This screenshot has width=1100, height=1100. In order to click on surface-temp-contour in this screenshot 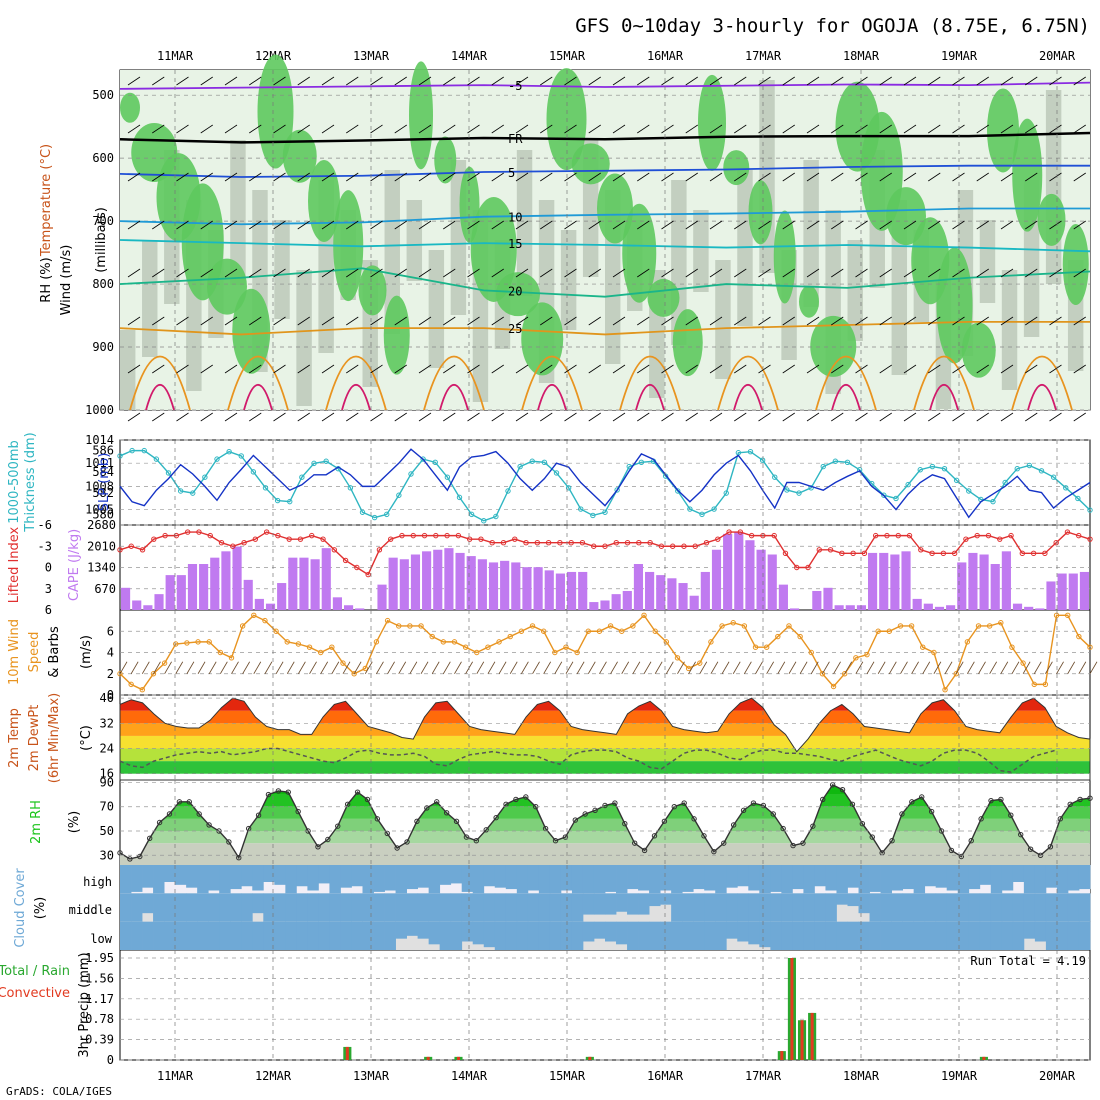, I will do `click(356, 383)`.